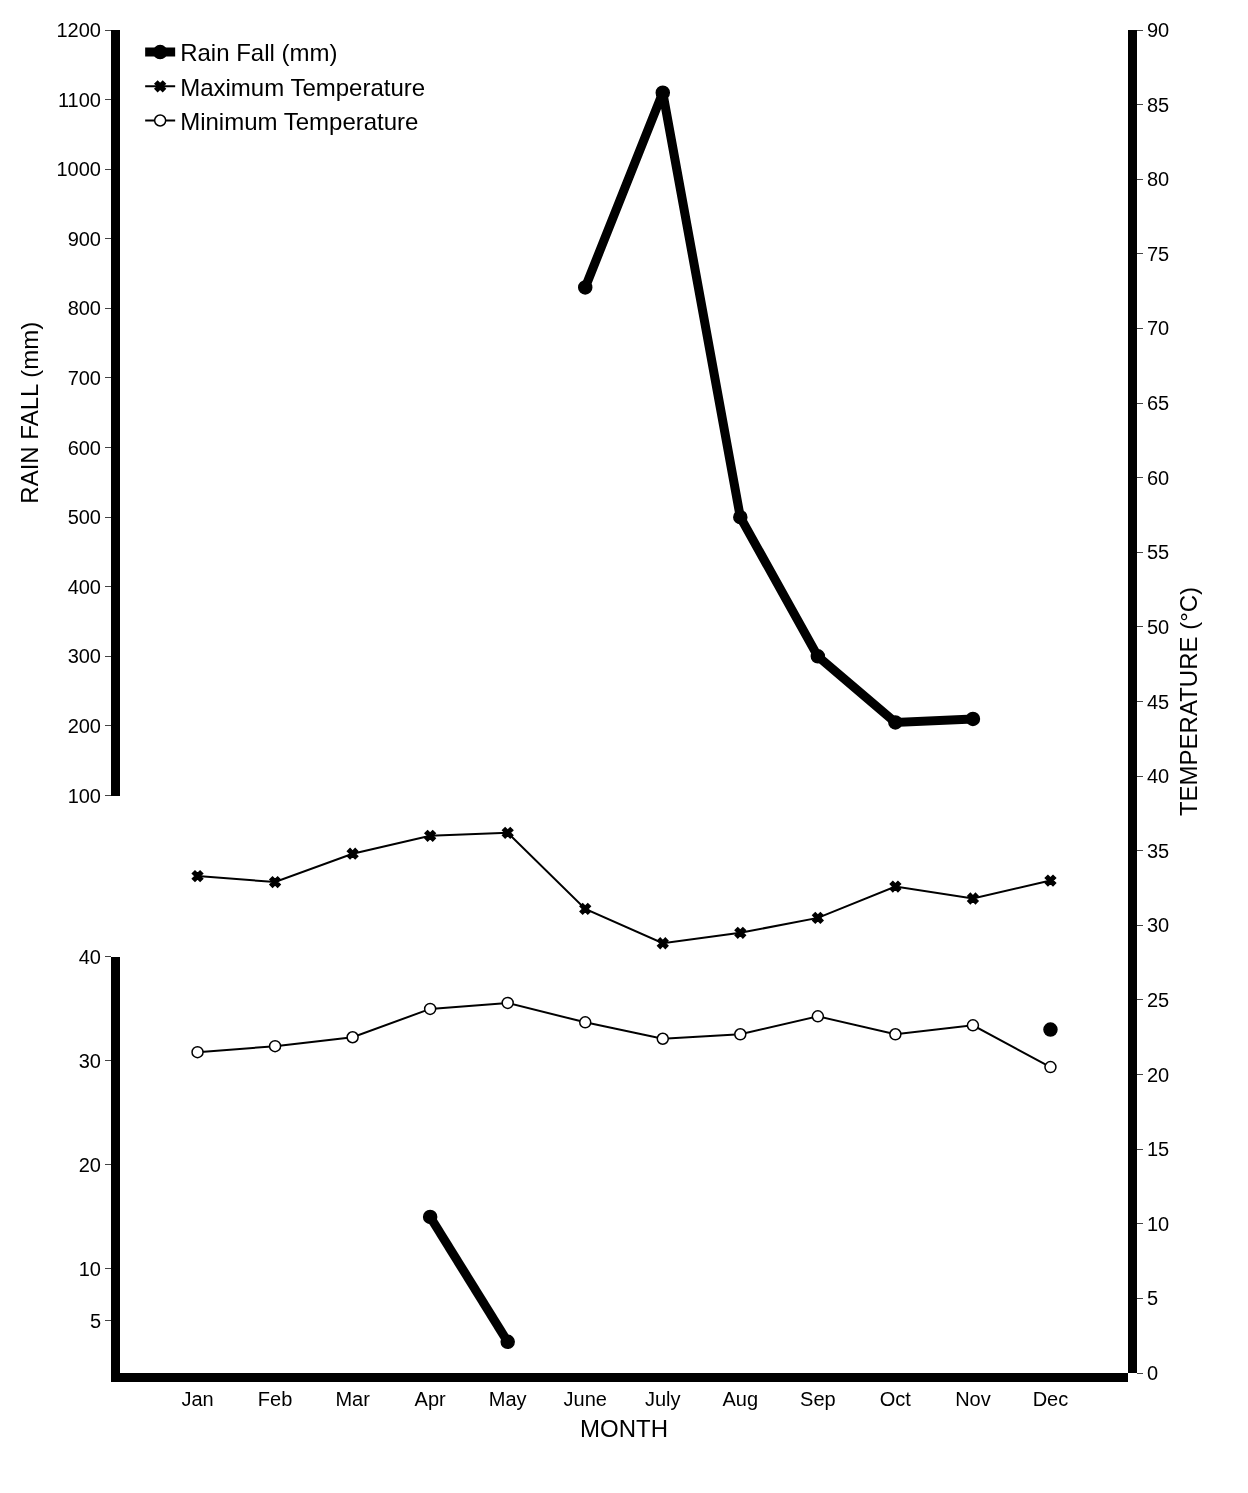  I want to click on y-tick-label: 100, so click(84, 795).